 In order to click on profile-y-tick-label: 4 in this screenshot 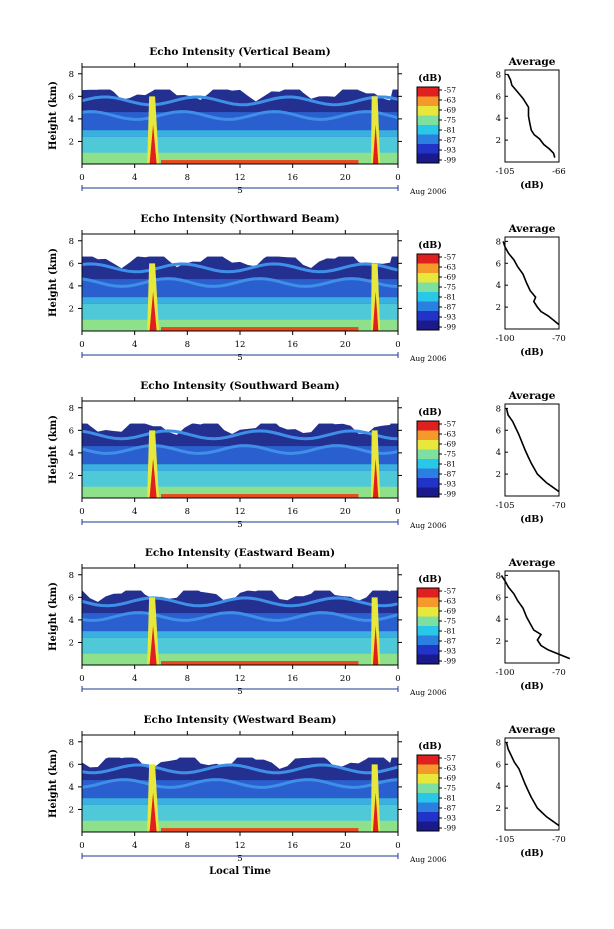, I will do `click(498, 286)`.